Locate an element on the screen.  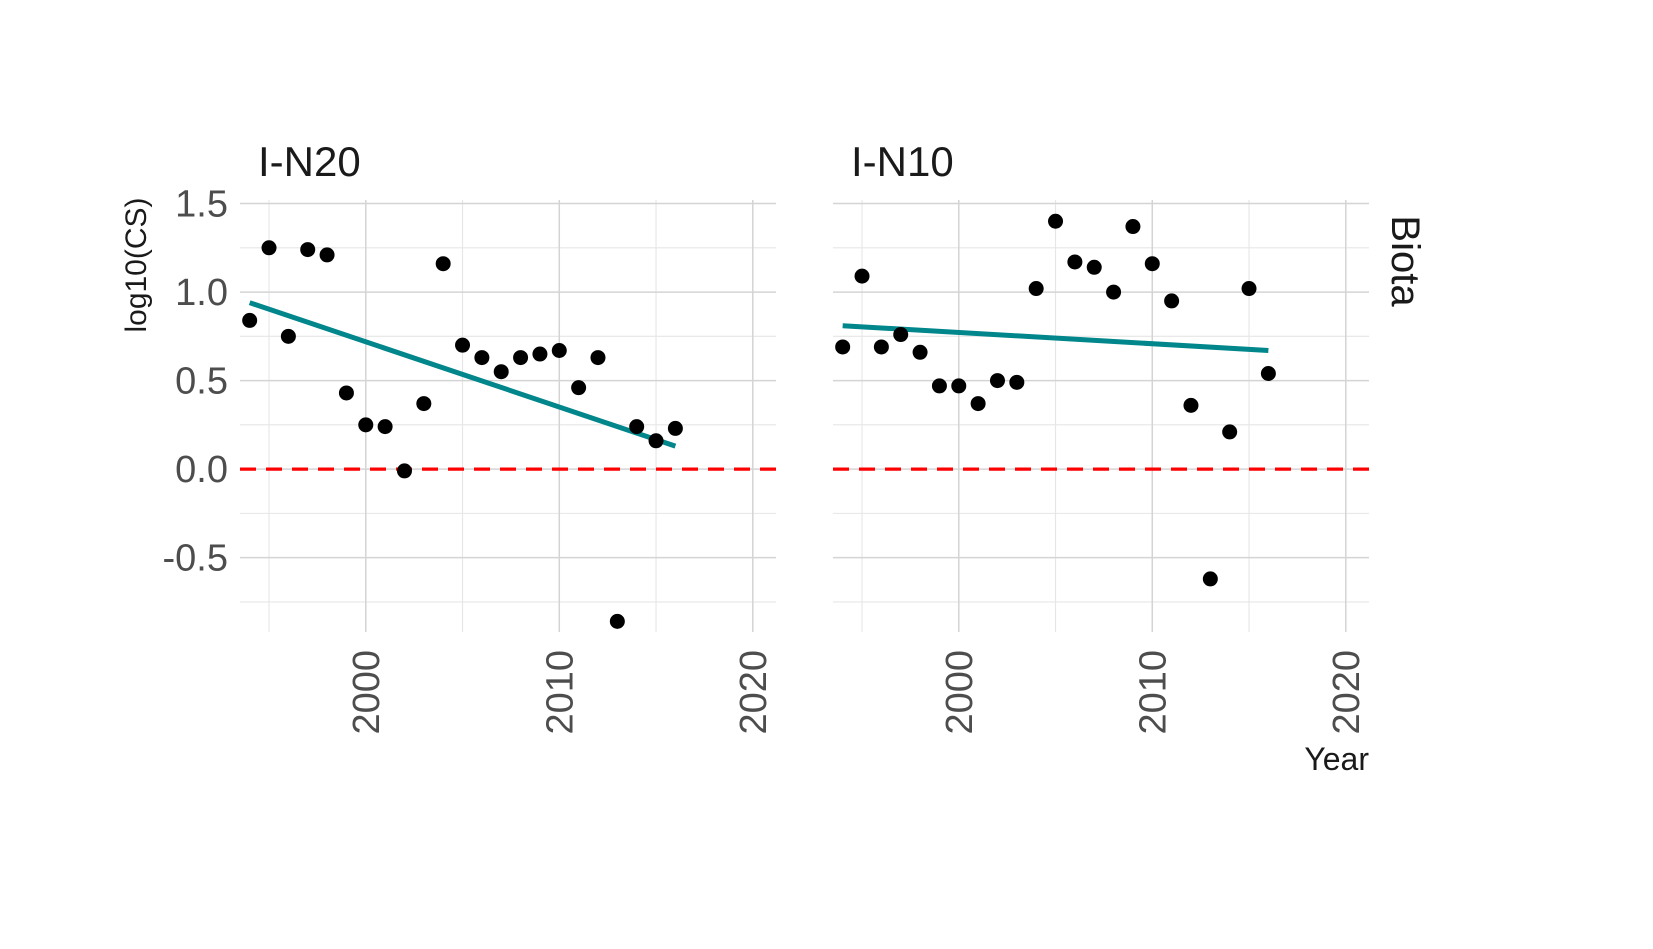
panel-0-trend-line is located at coordinates (462, 374).